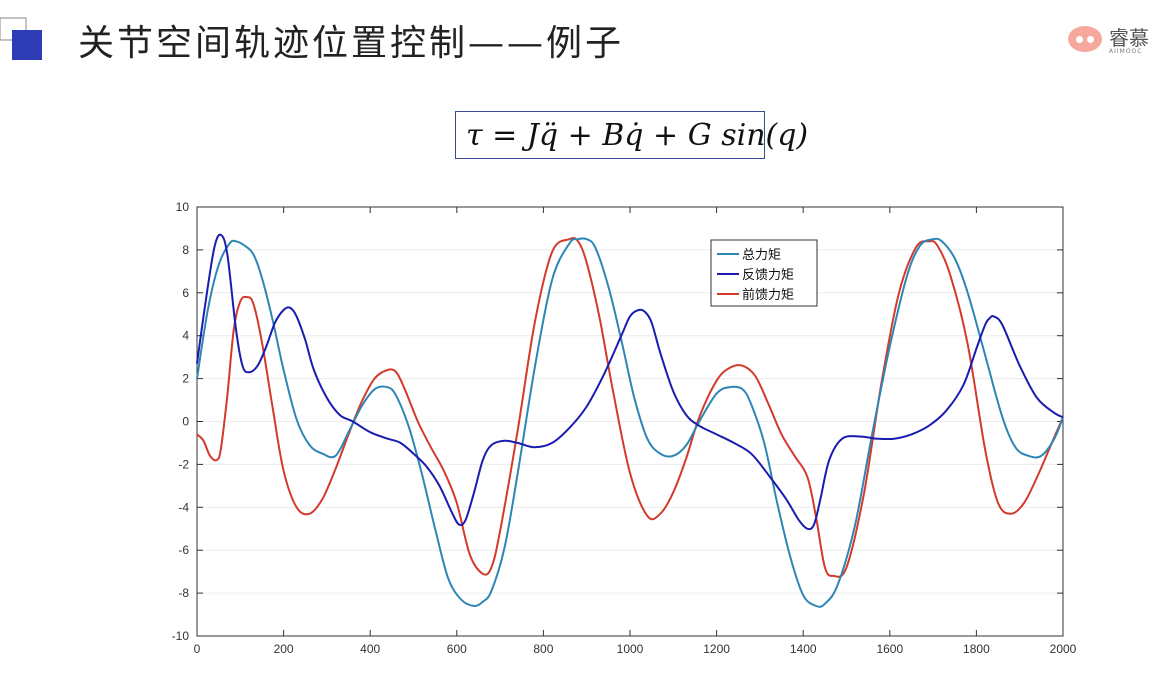 Image resolution: width=1167 pixels, height=681 pixels. I want to click on formula-box: τ = Jq̈ + Bq̇ + G sin(q), so click(631, 135).